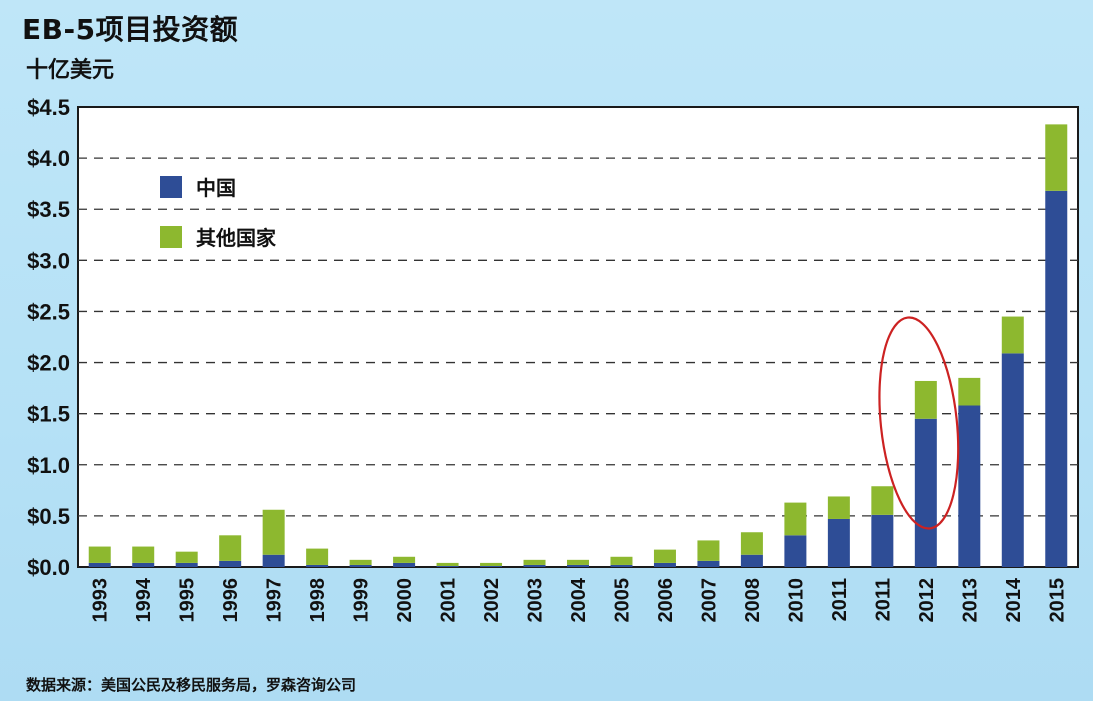  I want to click on x-tick-label: 2001, so click(449, 600).